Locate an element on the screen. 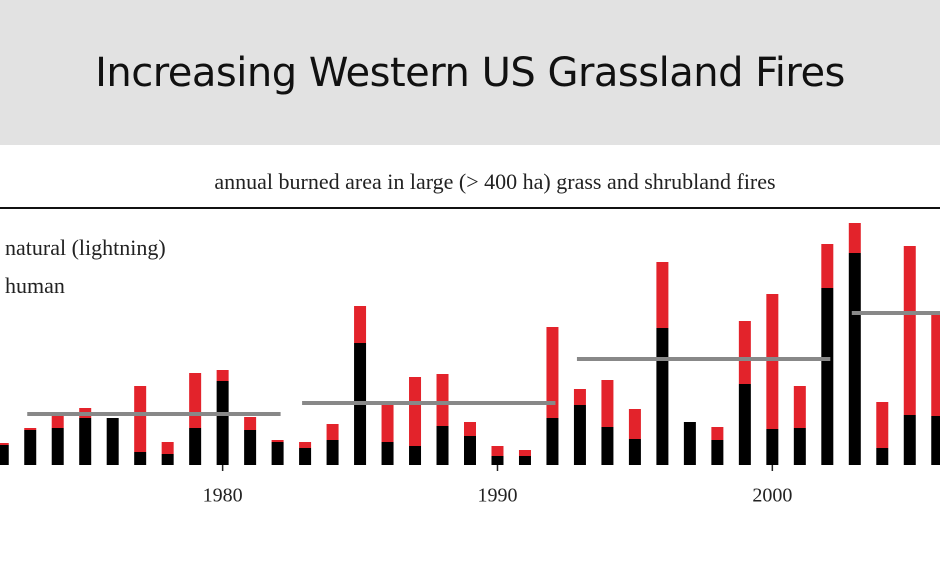 Image resolution: width=940 pixels, height=564 pixels. x-tick-label: 1990 is located at coordinates (497, 496).